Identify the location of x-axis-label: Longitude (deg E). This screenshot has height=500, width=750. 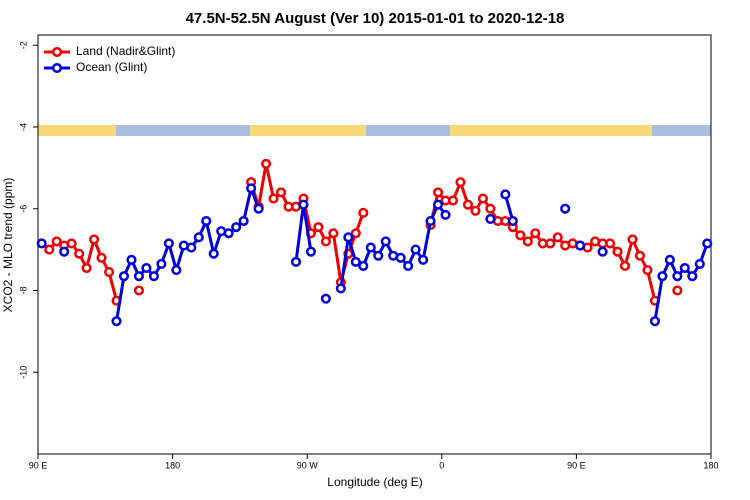
(374, 482).